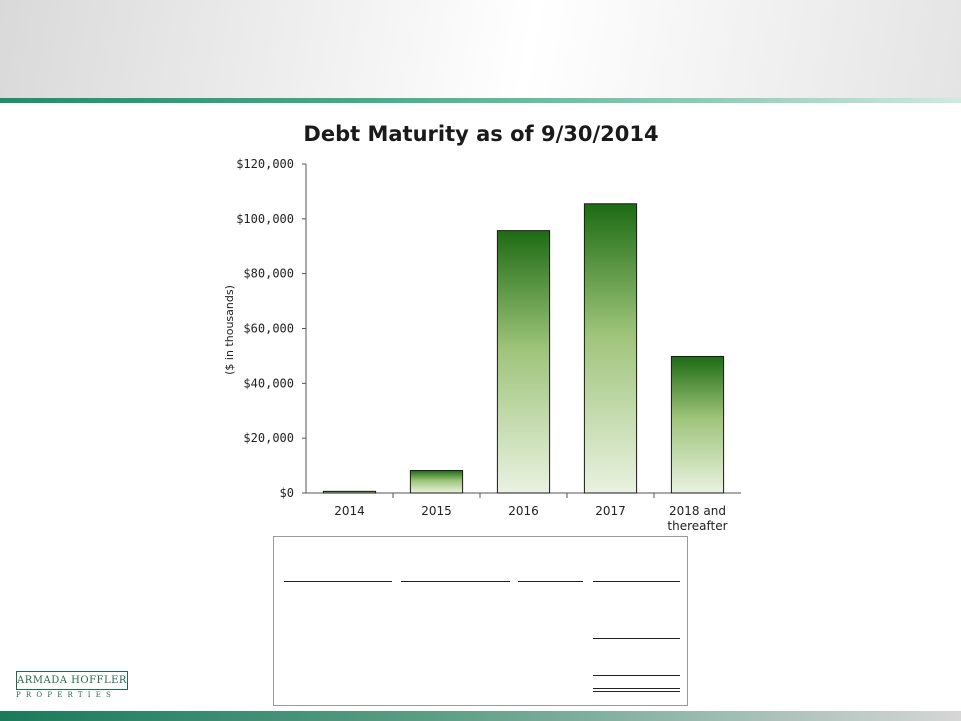 The image size is (961, 721). I want to click on x-tick-label: 2015, so click(436, 511).